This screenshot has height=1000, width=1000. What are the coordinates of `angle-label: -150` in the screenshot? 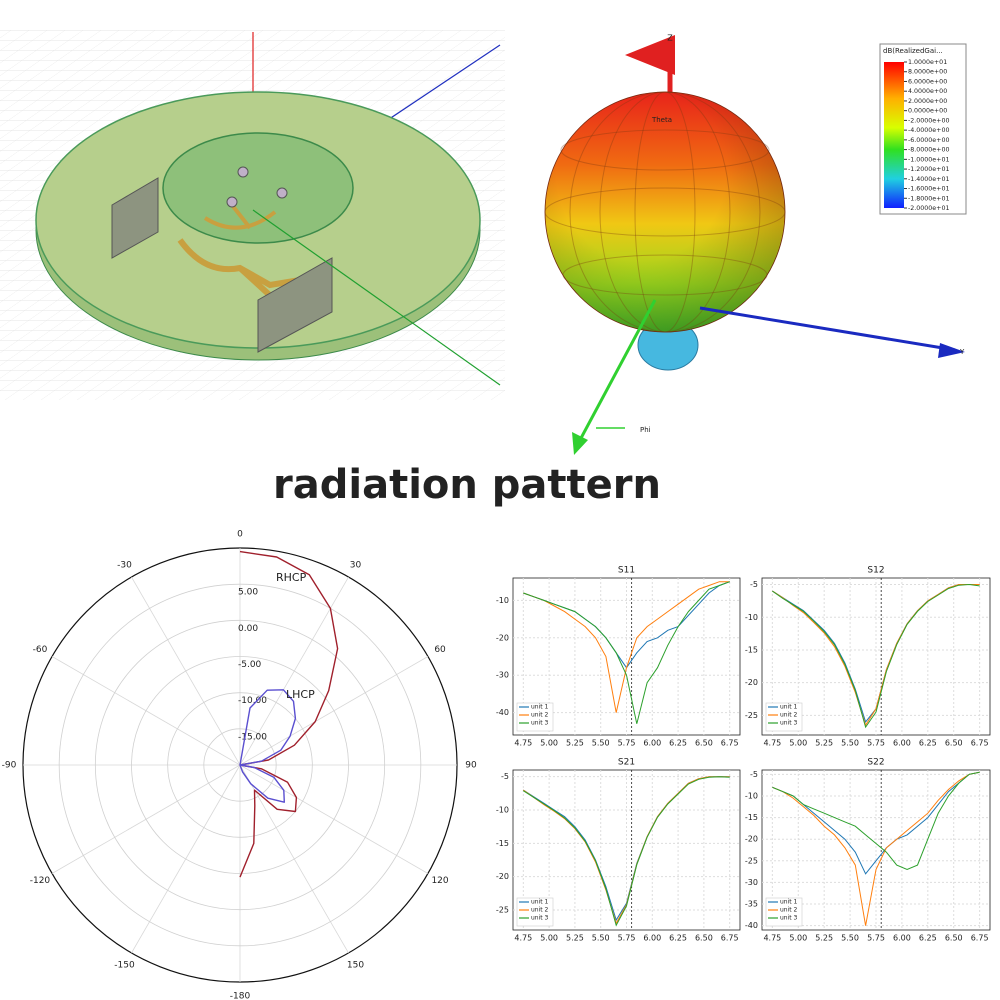 It's located at (124, 966).